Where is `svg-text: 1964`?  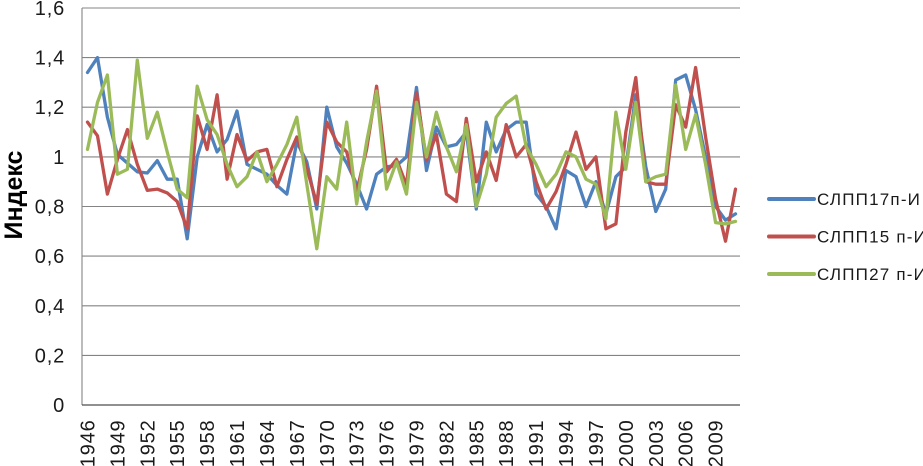
svg-text: 1964 is located at coordinates (268, 443).